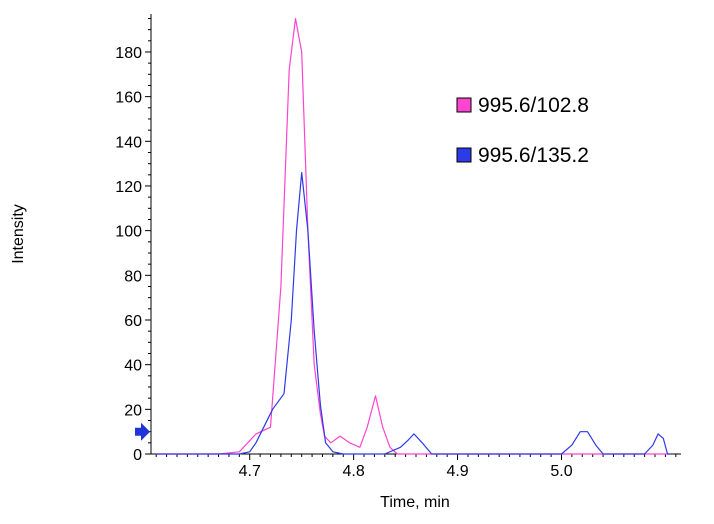 The height and width of the screenshot is (524, 714). I want to click on y-tick-label: 160, so click(128, 98).